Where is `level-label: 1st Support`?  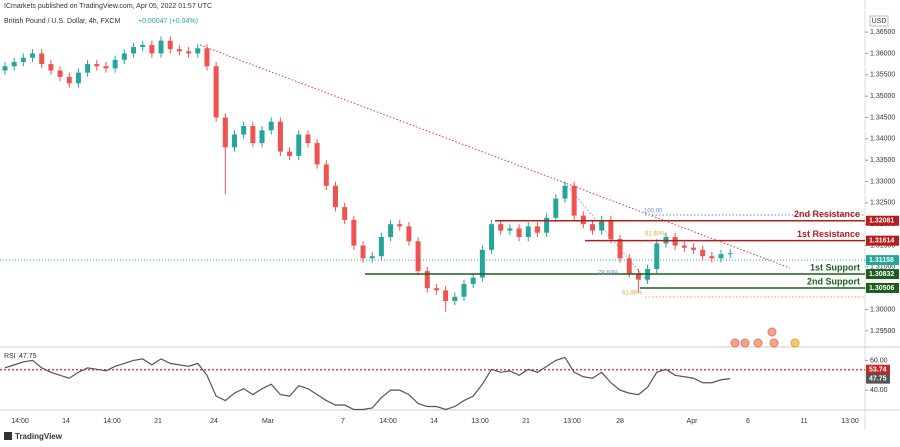
level-label: 1st Support is located at coordinates (835, 267).